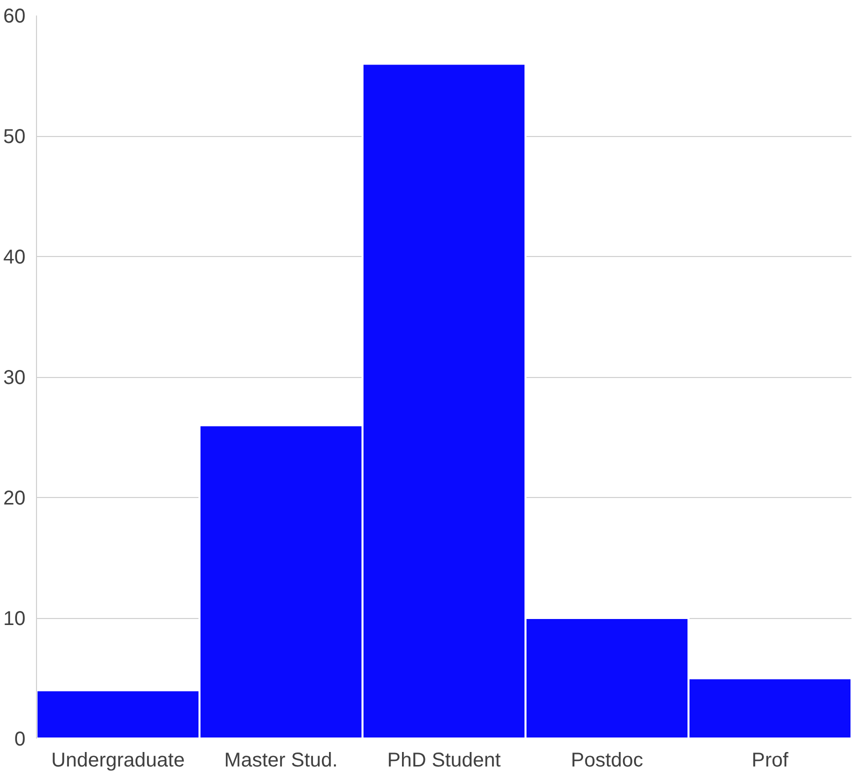 The width and height of the screenshot is (853, 774). I want to click on x-tick-label: Master Stud., so click(281, 761).